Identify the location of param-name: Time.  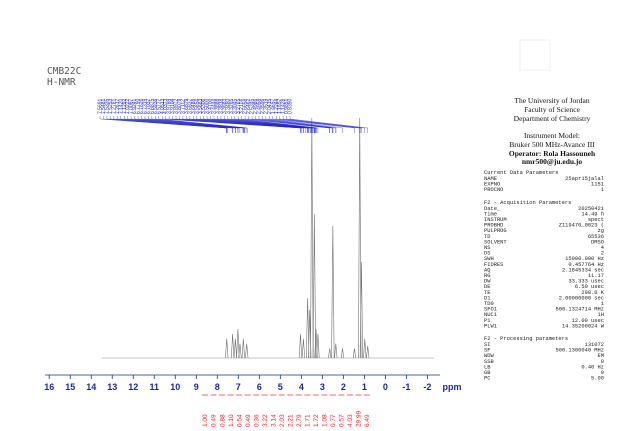
(490, 214).